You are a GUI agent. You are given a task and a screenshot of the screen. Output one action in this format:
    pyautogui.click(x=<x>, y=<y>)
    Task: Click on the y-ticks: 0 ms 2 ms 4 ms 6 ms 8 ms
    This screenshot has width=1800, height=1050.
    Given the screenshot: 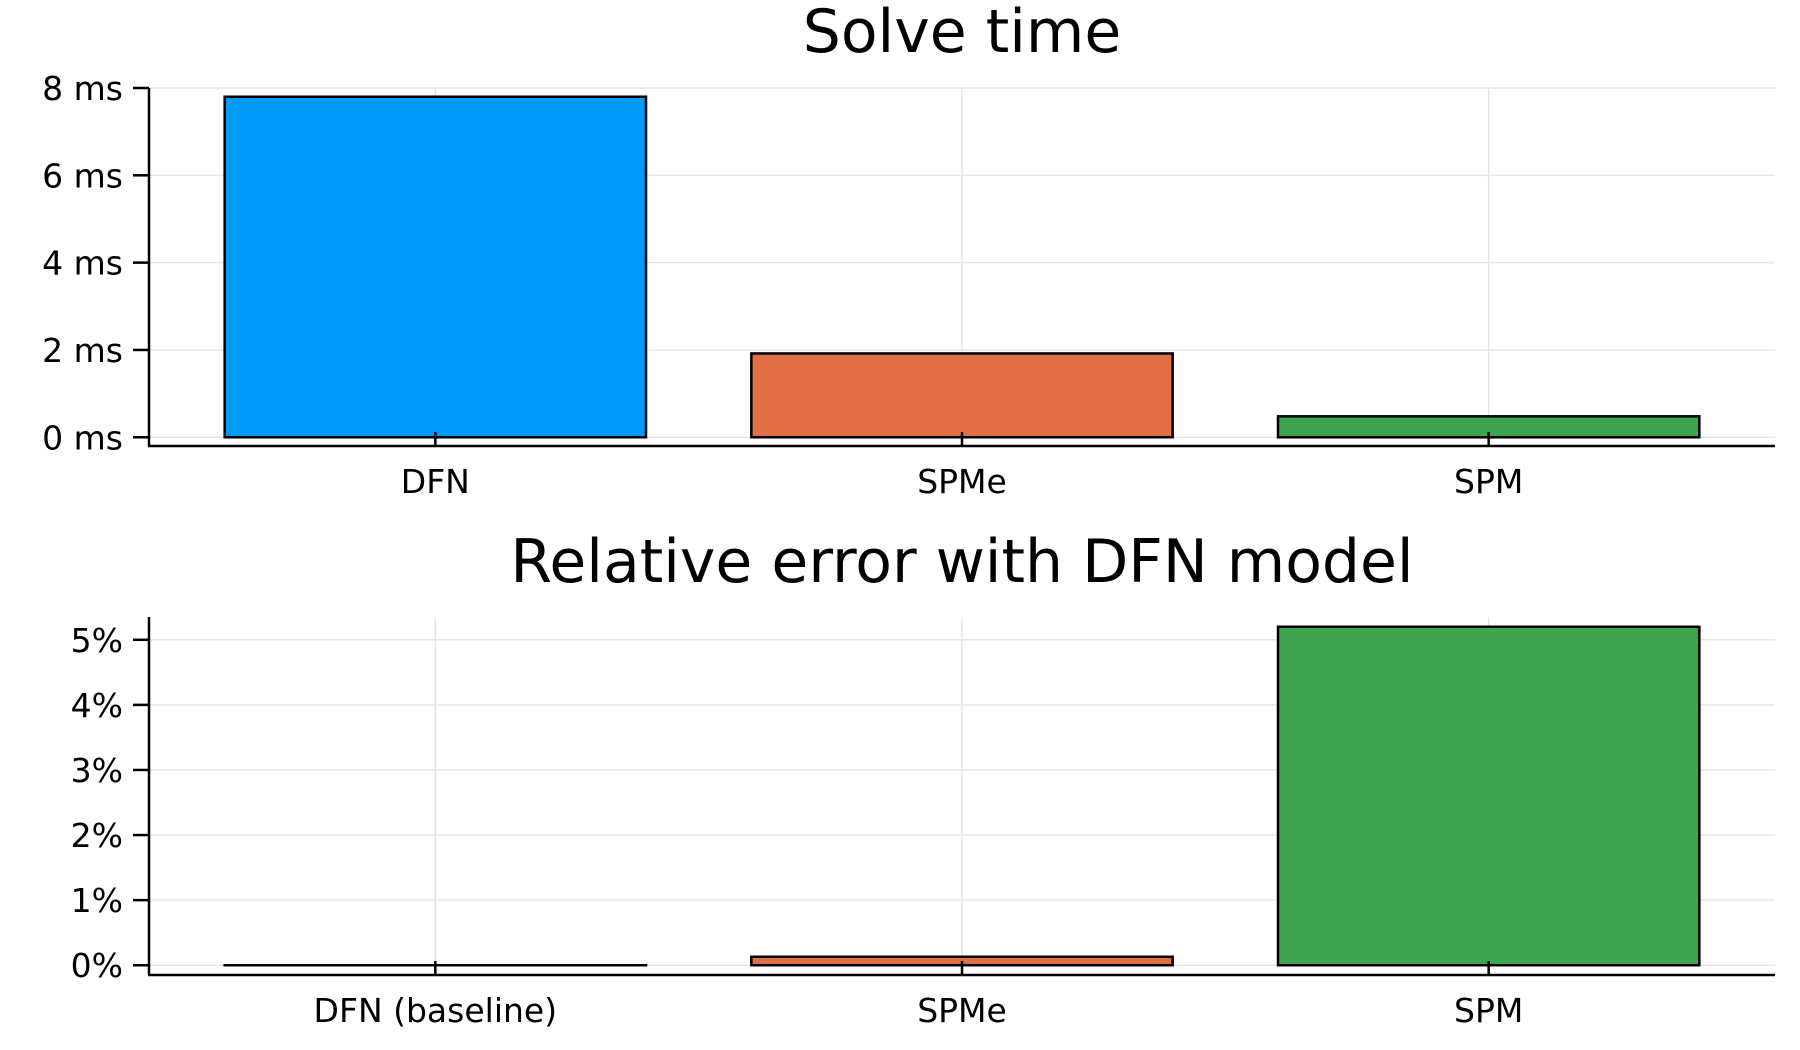 What is the action you would take?
    pyautogui.click(x=95, y=263)
    